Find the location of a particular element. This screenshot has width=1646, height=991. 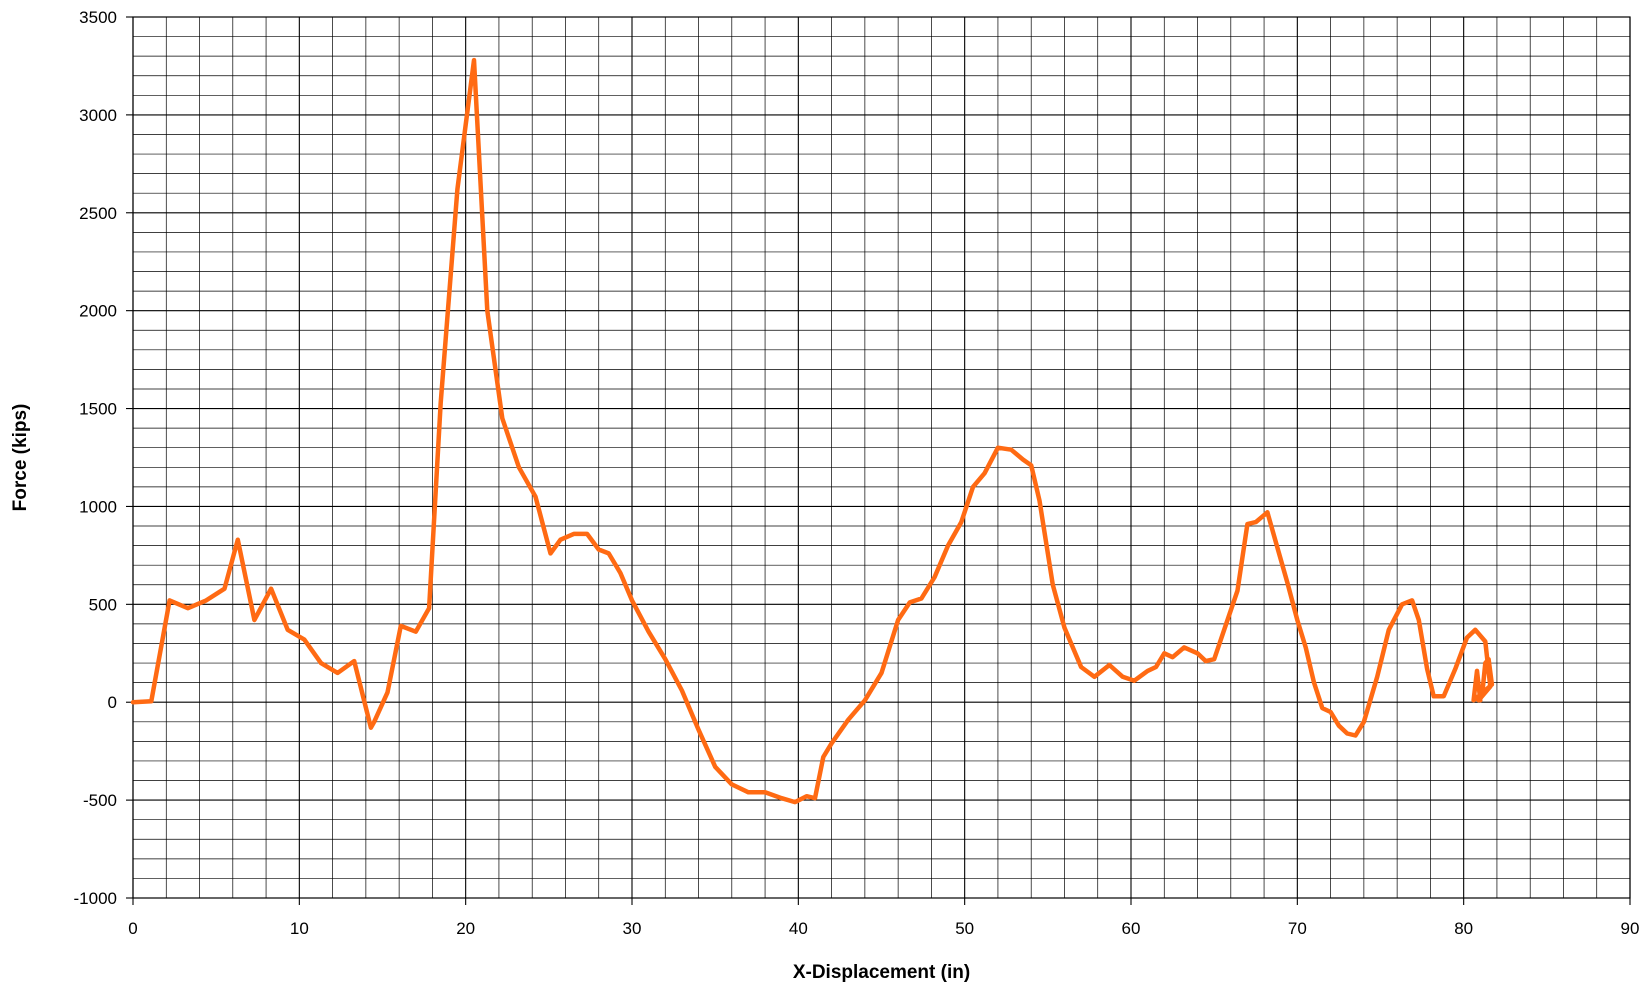

x-tick-label: 30 is located at coordinates (632, 928).